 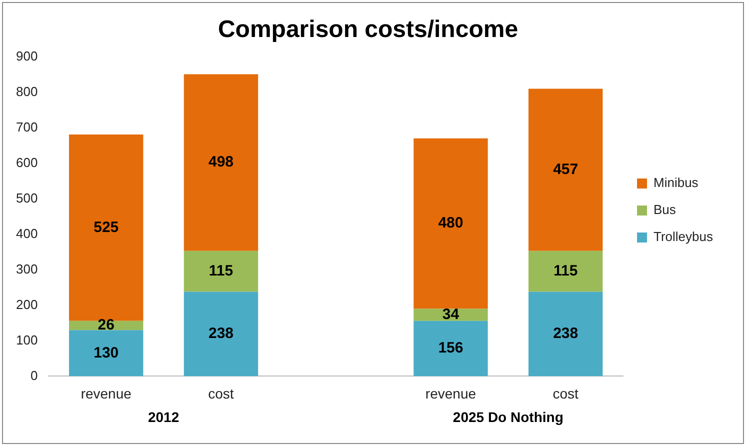 What do you see at coordinates (27, 233) in the screenshot?
I see `y-tick-label: 400` at bounding box center [27, 233].